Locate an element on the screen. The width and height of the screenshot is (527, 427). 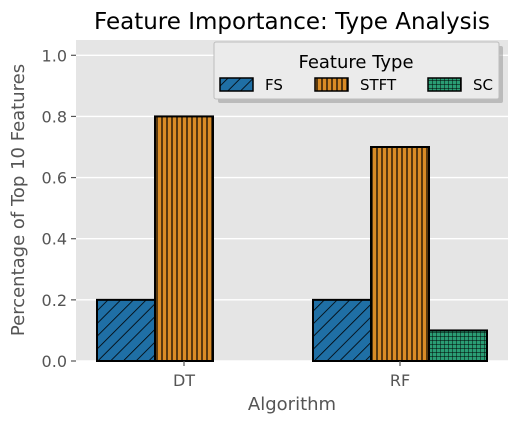
legend-label-fs: FS is located at coordinates (274, 85).